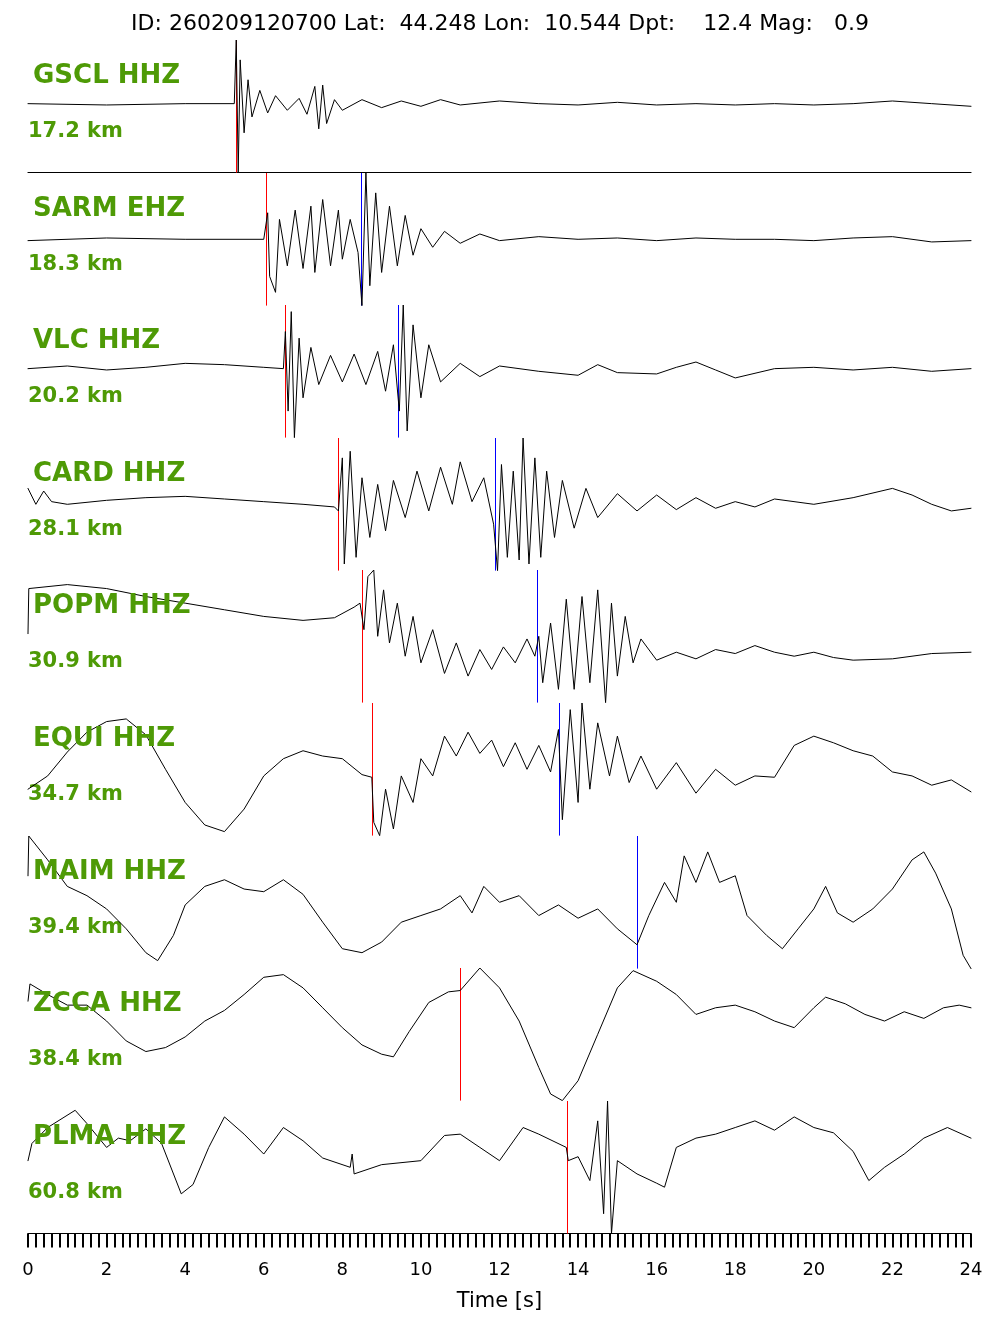  Describe the element at coordinates (892, 1268) in the screenshot. I see `x-tick-label: 22` at that location.